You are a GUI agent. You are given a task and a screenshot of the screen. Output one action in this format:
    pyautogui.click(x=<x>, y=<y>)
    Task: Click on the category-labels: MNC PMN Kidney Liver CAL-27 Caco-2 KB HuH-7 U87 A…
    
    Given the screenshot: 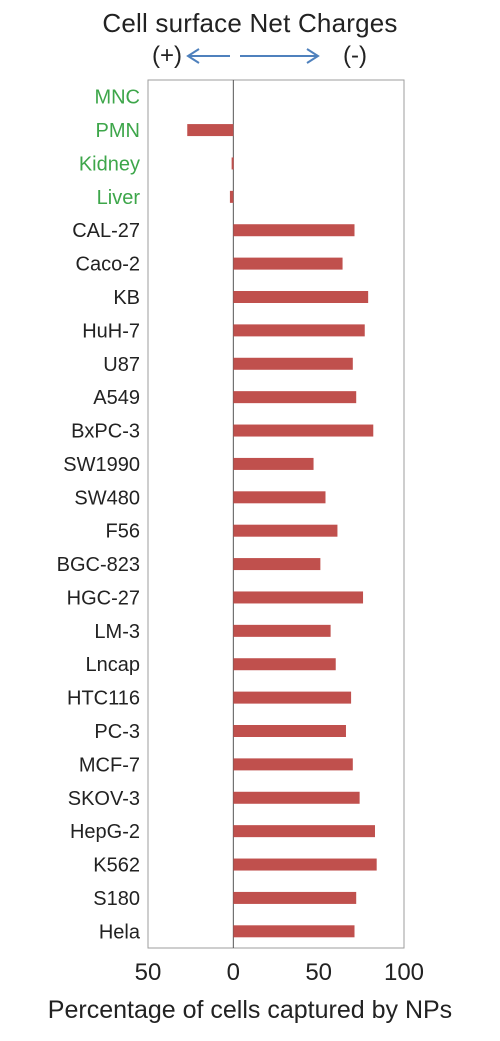 What is the action you would take?
    pyautogui.click(x=99, y=515)
    